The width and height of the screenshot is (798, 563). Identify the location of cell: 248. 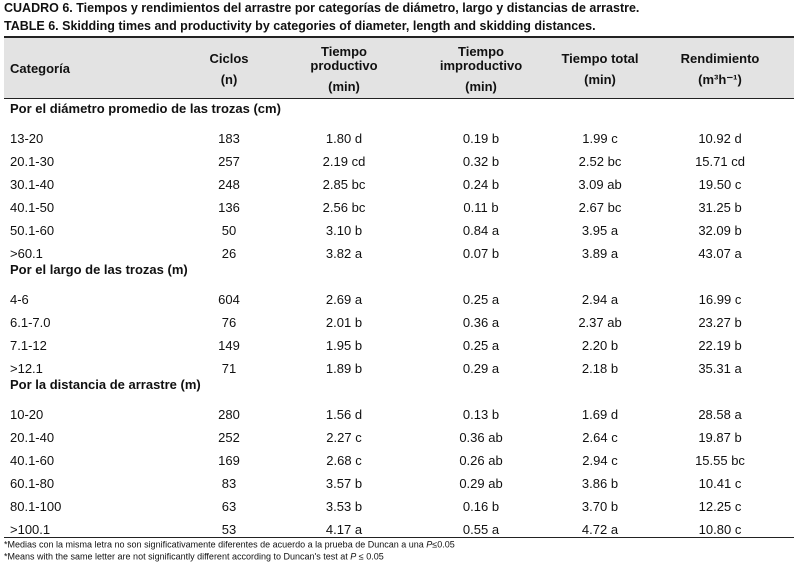
(229, 184).